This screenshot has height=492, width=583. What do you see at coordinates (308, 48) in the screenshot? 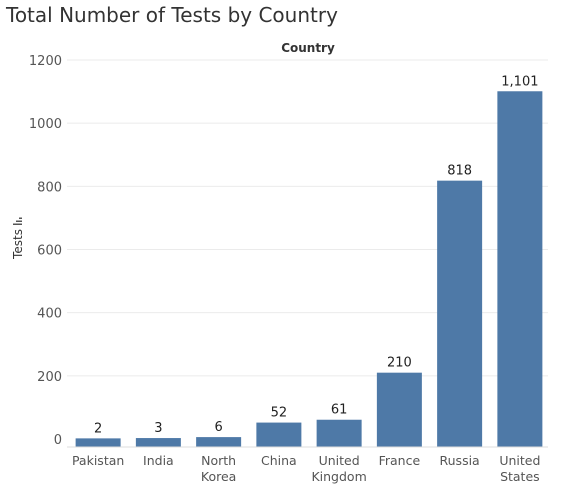
I see `column-header: Country` at bounding box center [308, 48].